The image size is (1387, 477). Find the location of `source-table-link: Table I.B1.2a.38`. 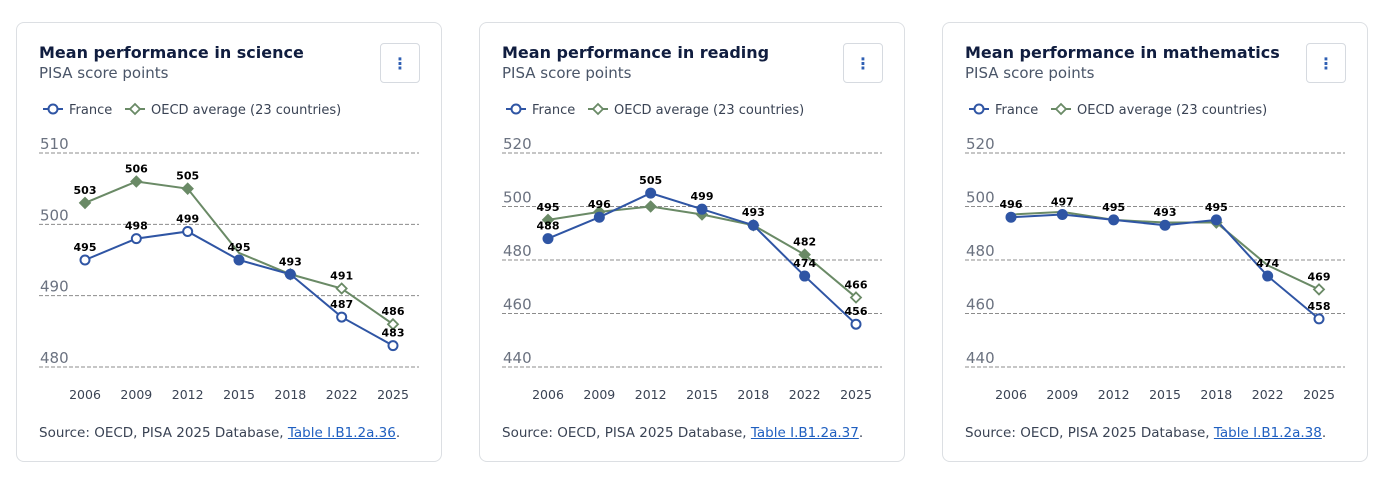

source-table-link: Table I.B1.2a.38 is located at coordinates (1267, 433).